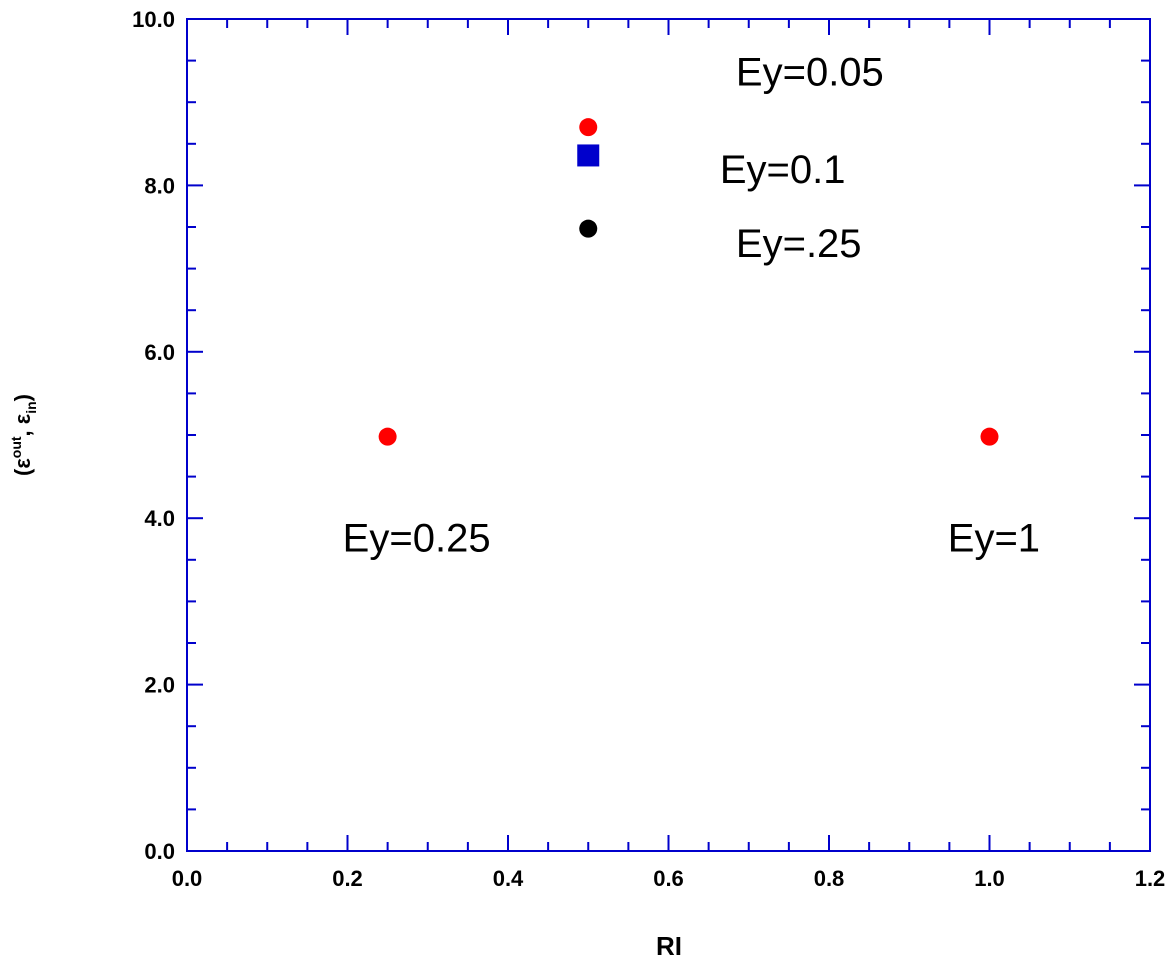 The width and height of the screenshot is (1175, 963). I want to click on y-title-close: ), so click(22, 397).